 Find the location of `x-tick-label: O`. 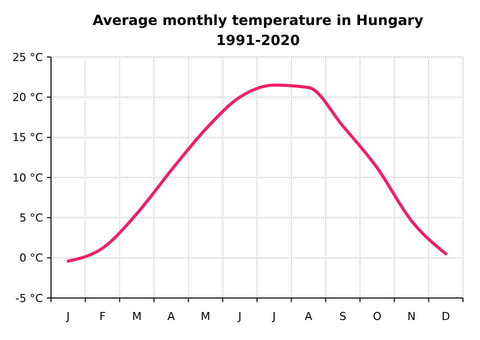

x-tick-label: O is located at coordinates (377, 316).